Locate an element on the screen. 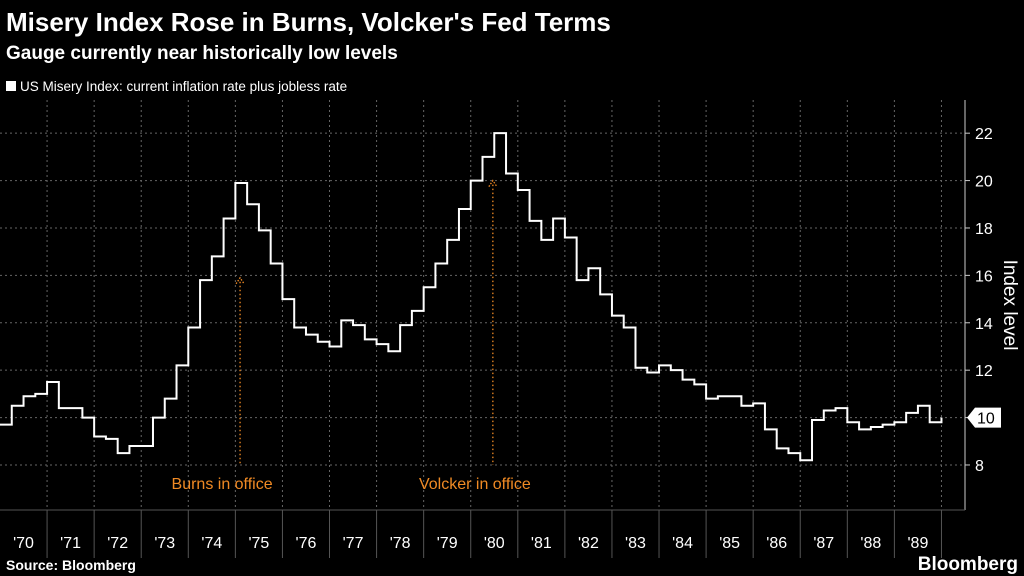  annotation-text: Volcker in office is located at coordinates (475, 484).